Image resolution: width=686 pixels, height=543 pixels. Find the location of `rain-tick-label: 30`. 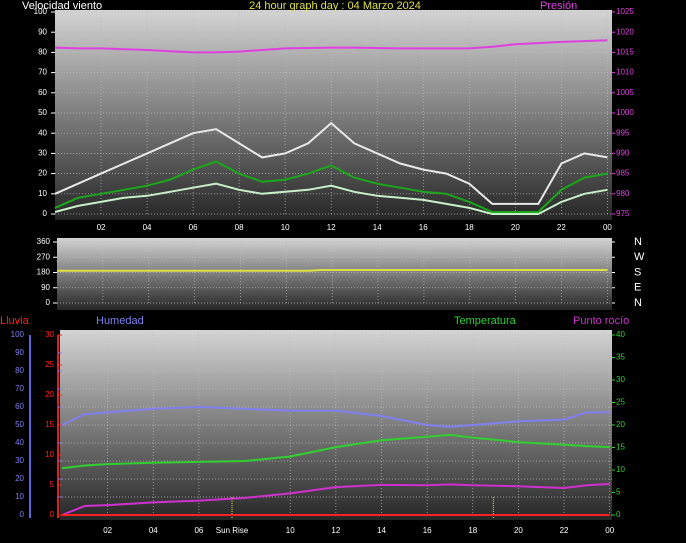

rain-tick-label: 30 is located at coordinates (49, 334).